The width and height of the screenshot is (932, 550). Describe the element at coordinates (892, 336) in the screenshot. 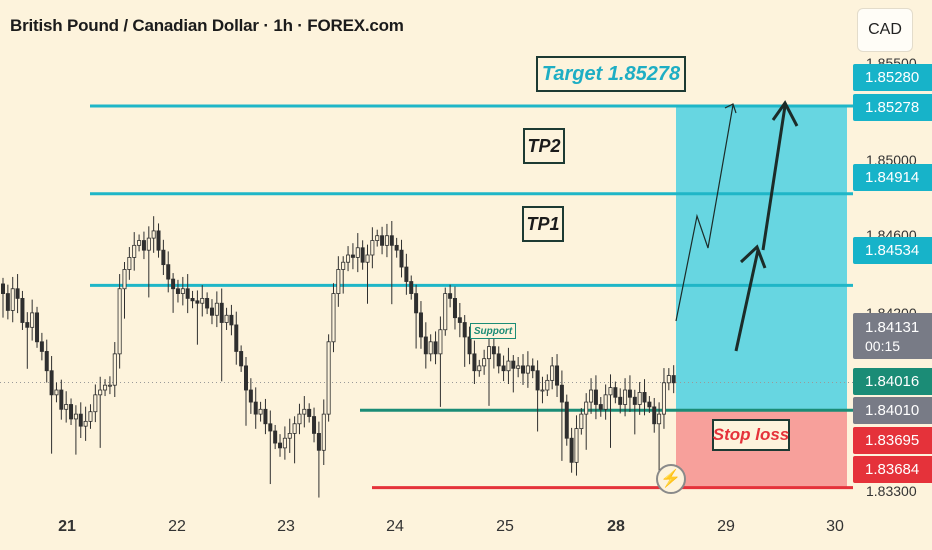

I see `price-label-current: 1.84131 00:15` at that location.